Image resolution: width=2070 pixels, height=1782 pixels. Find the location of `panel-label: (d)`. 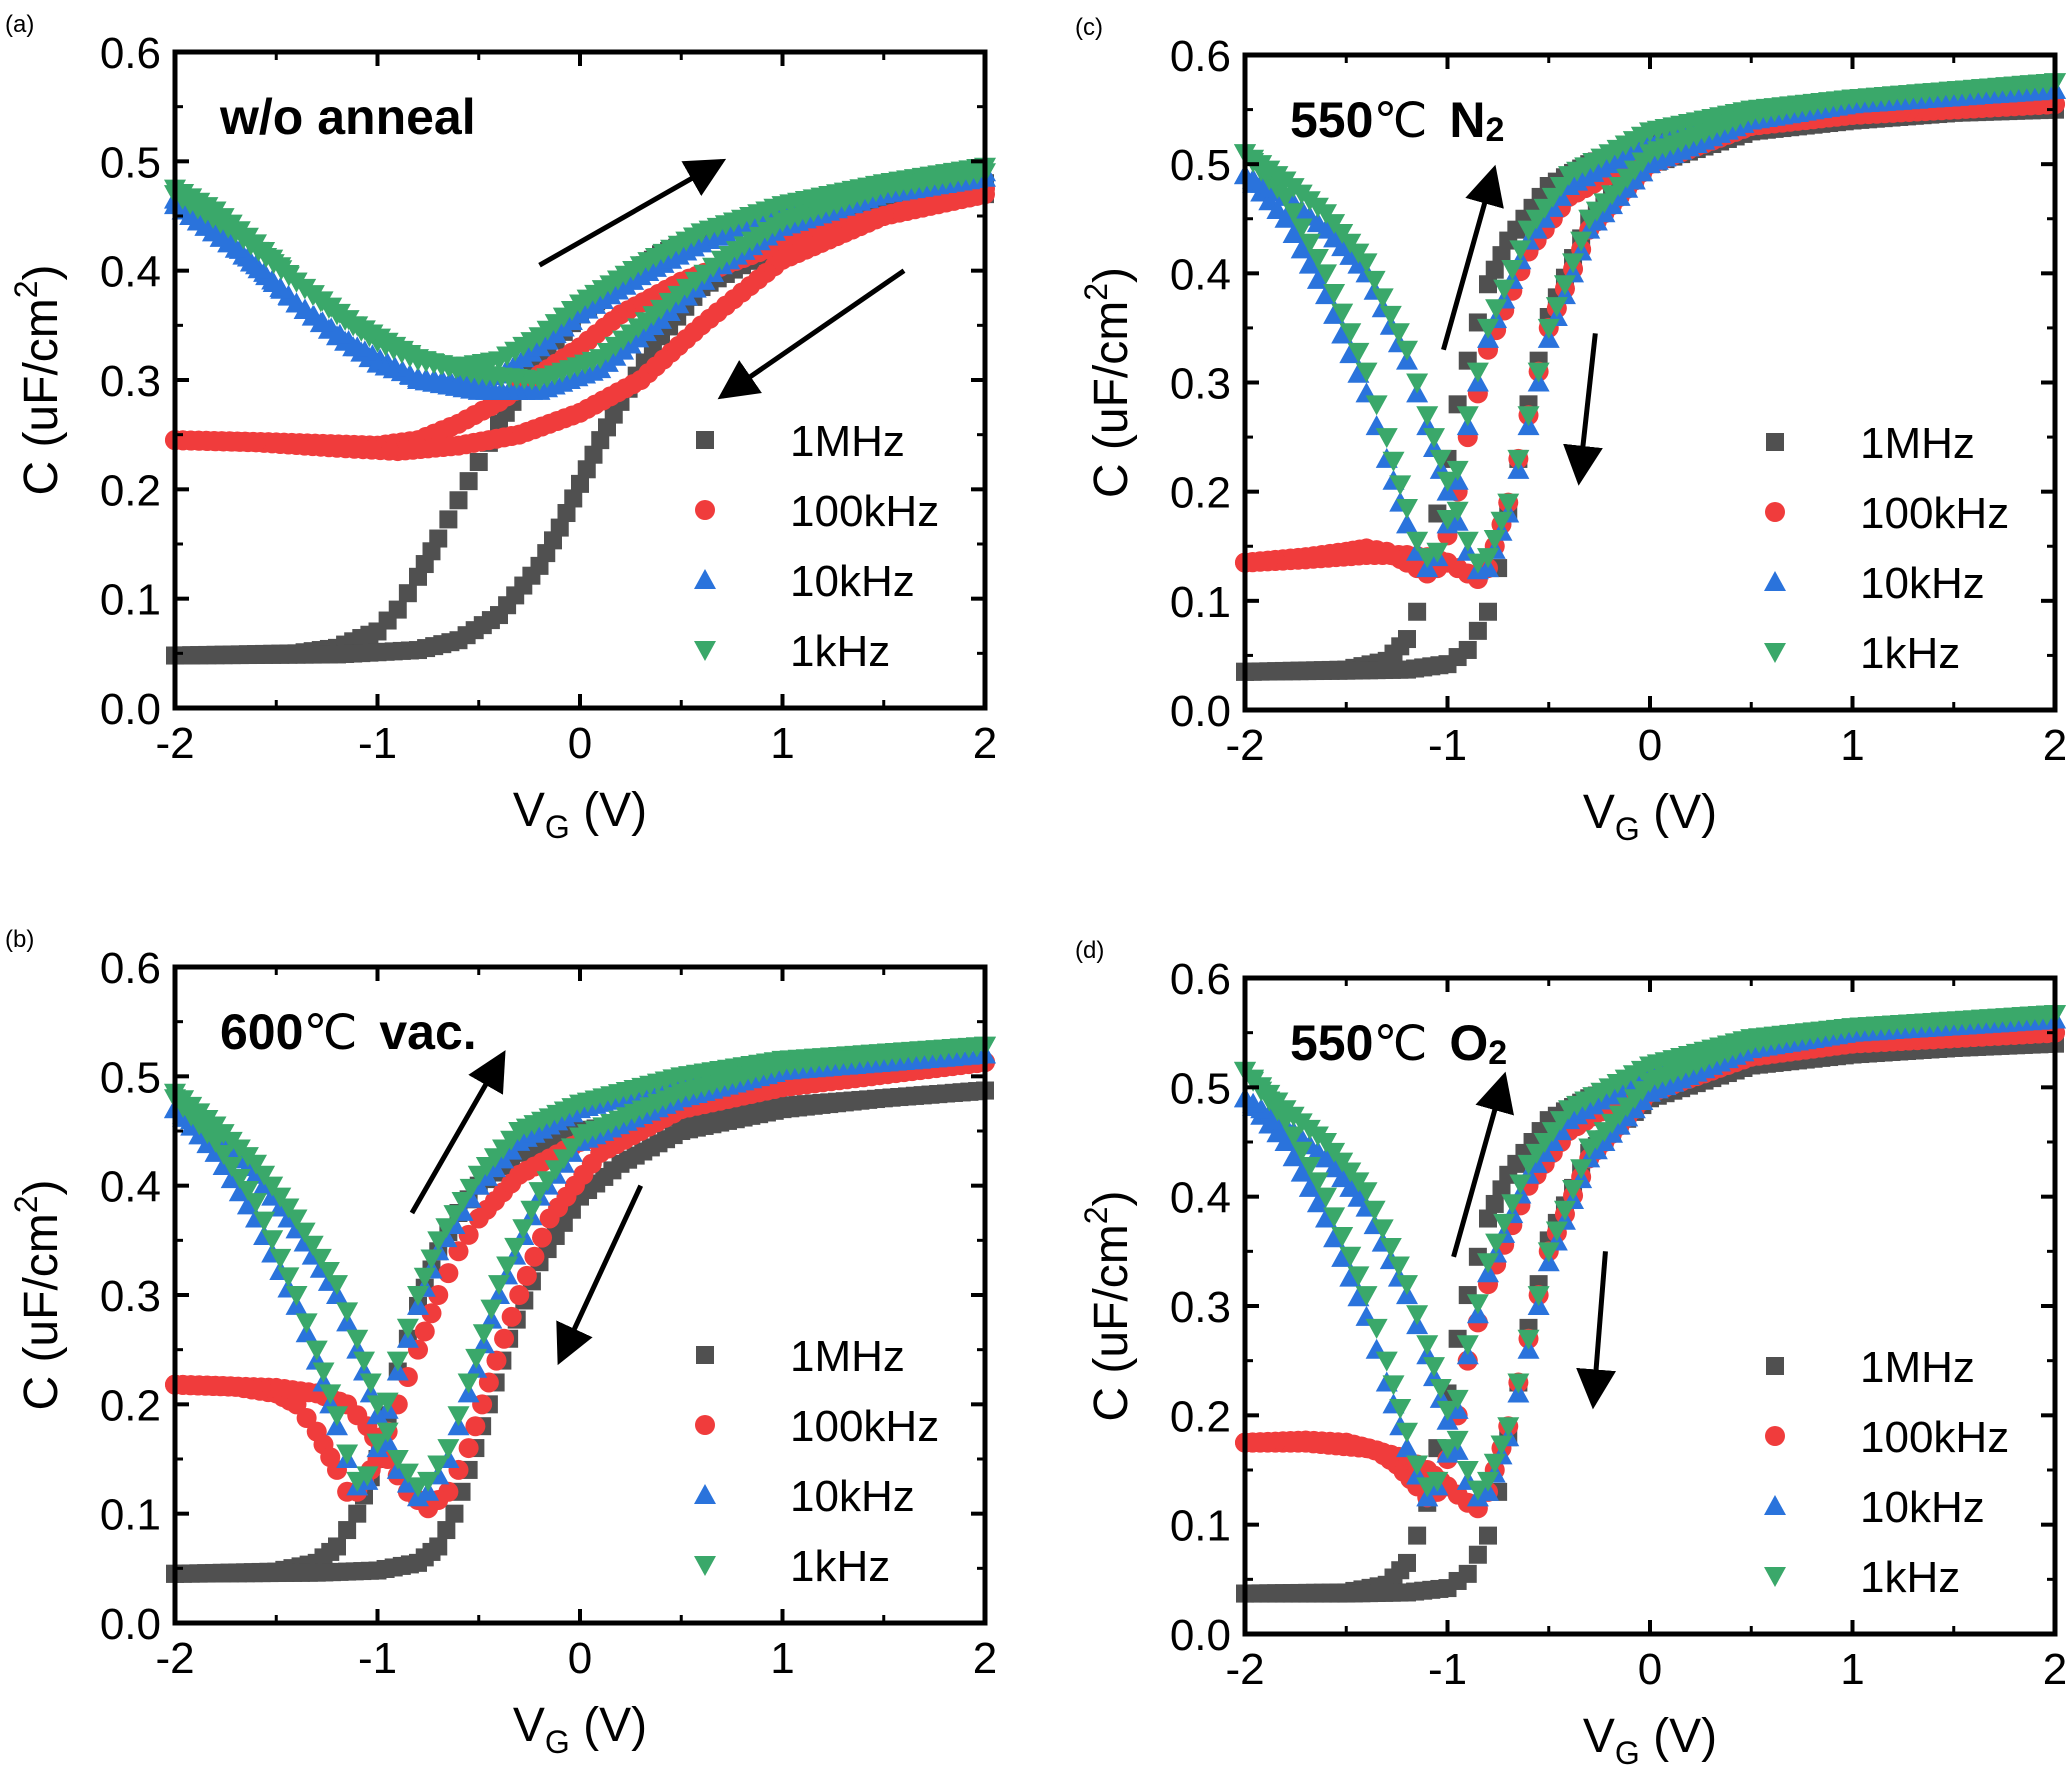

panel-label: (d) is located at coordinates (1089, 950).